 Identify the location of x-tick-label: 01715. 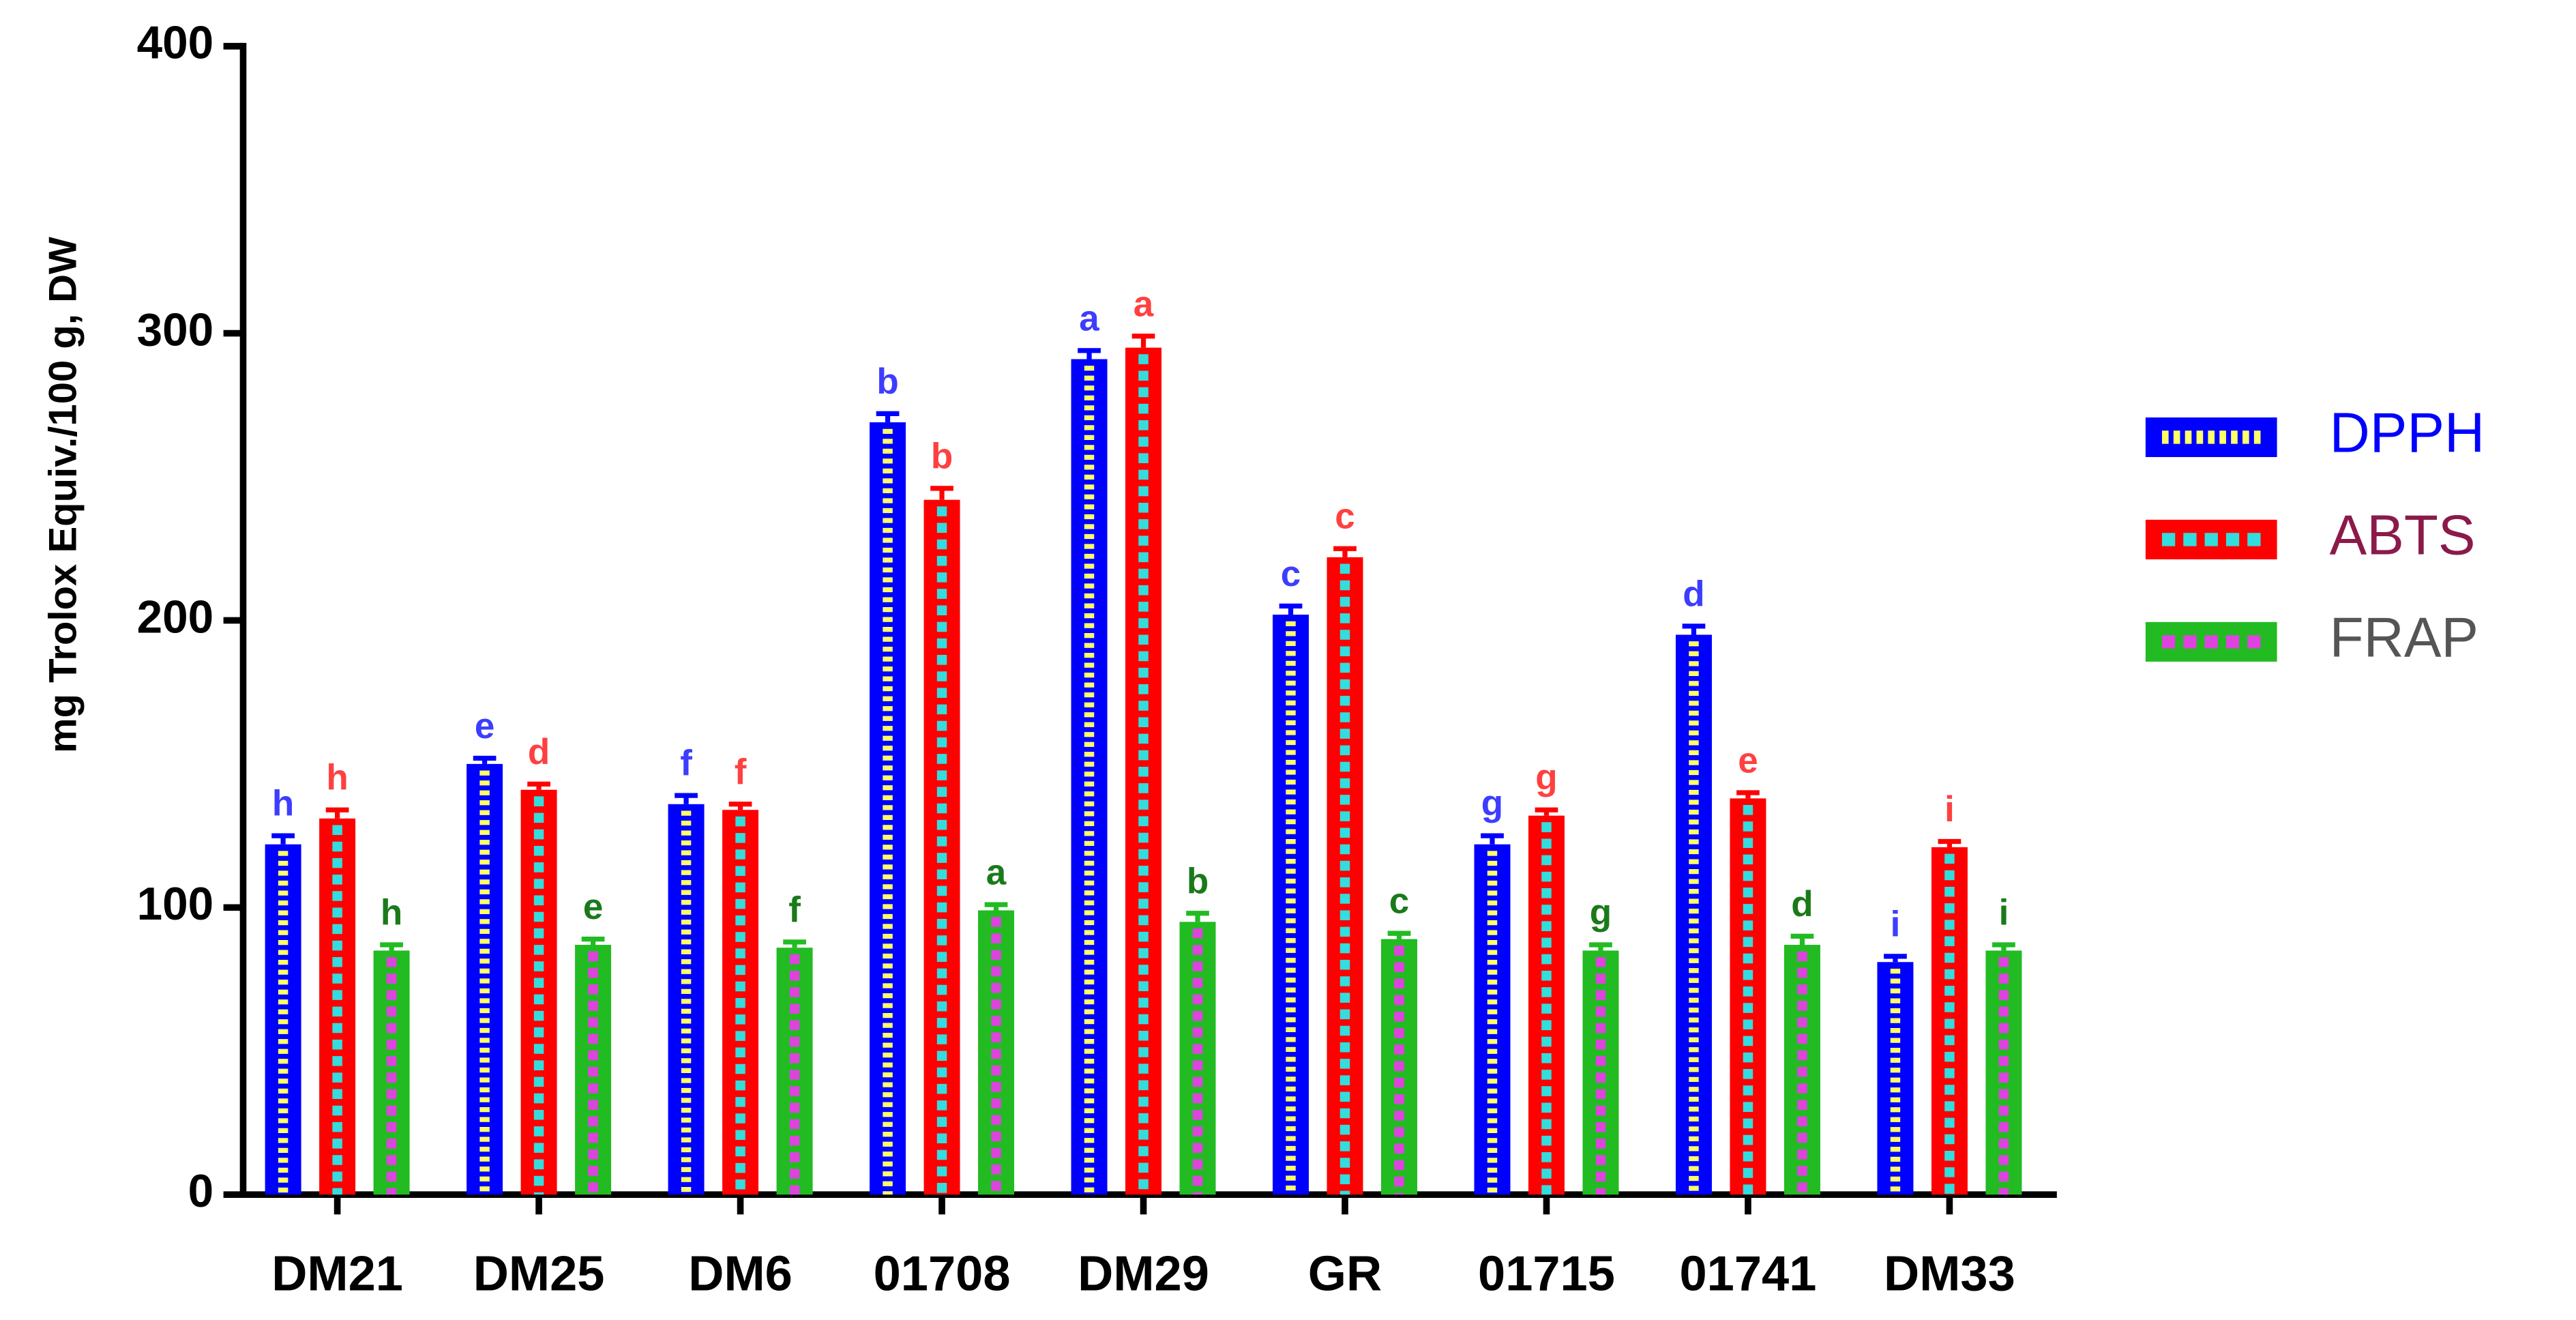
(1546, 1273).